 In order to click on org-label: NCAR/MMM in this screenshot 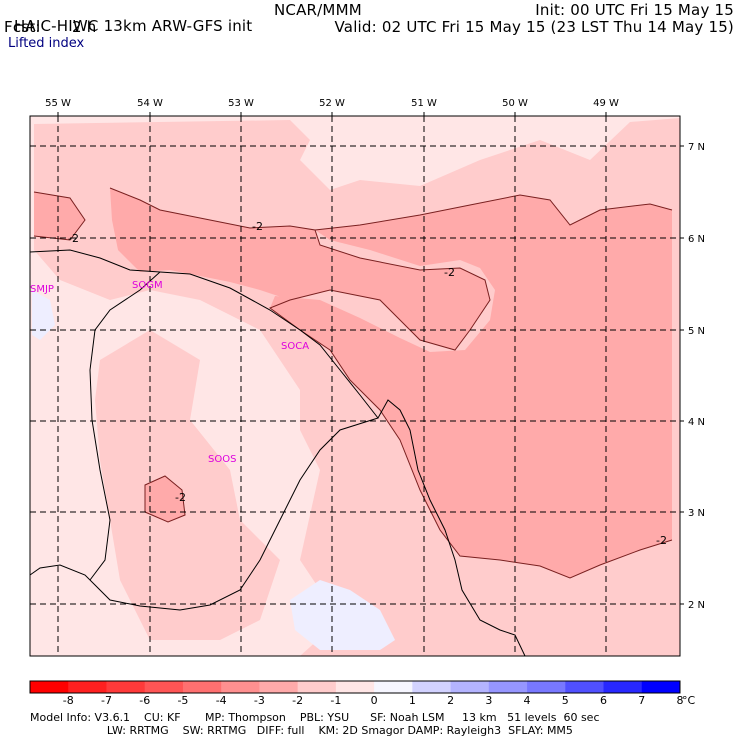, I will do `click(318, 10)`.